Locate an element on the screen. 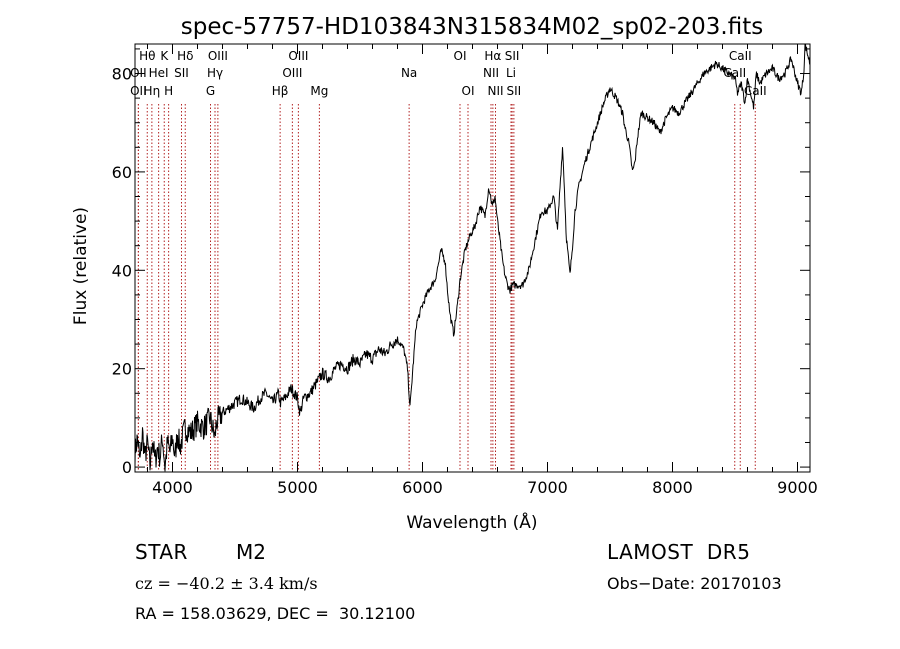 This screenshot has width=900, height=649. survey-name: LAMOST DR5 is located at coordinates (679, 552).